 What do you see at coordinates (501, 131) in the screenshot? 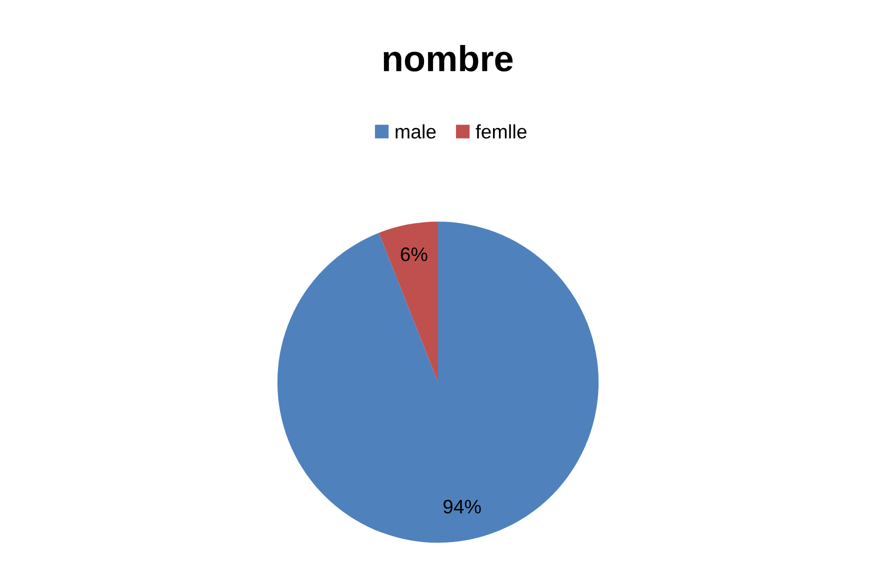
I see `legend-label: femlle` at bounding box center [501, 131].